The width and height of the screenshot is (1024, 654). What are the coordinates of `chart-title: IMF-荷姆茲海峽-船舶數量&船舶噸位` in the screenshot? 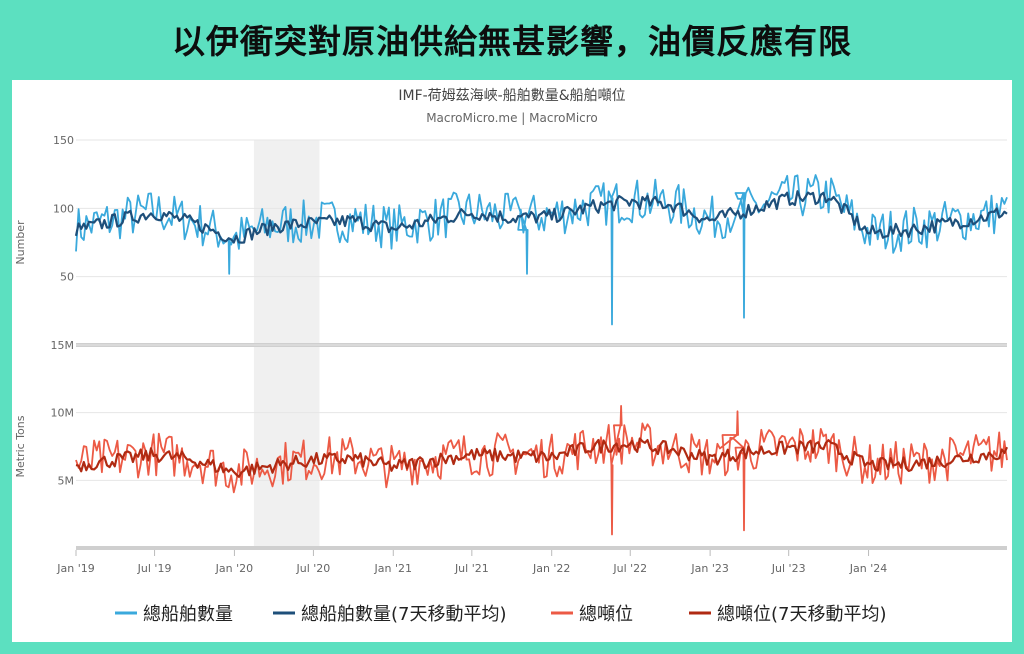 It's located at (511, 96).